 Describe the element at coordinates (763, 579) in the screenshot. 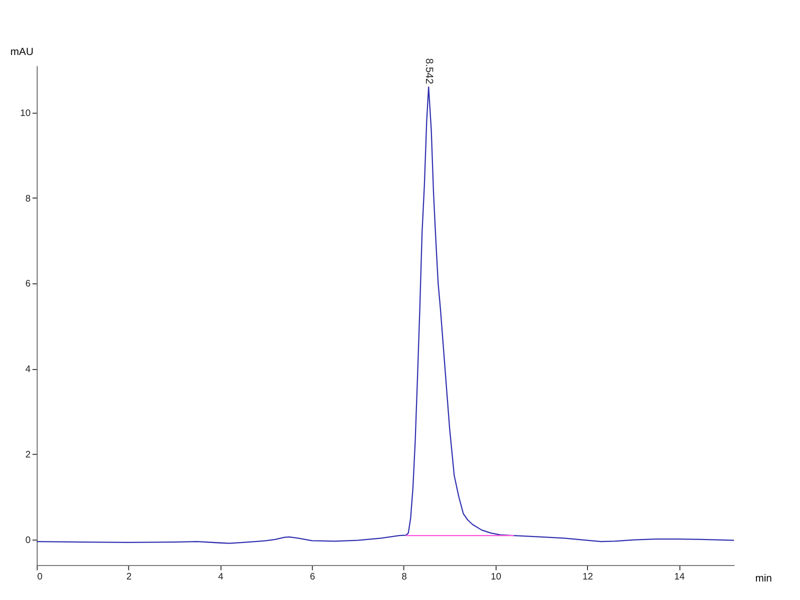

I see `x-axis-title: min` at that location.